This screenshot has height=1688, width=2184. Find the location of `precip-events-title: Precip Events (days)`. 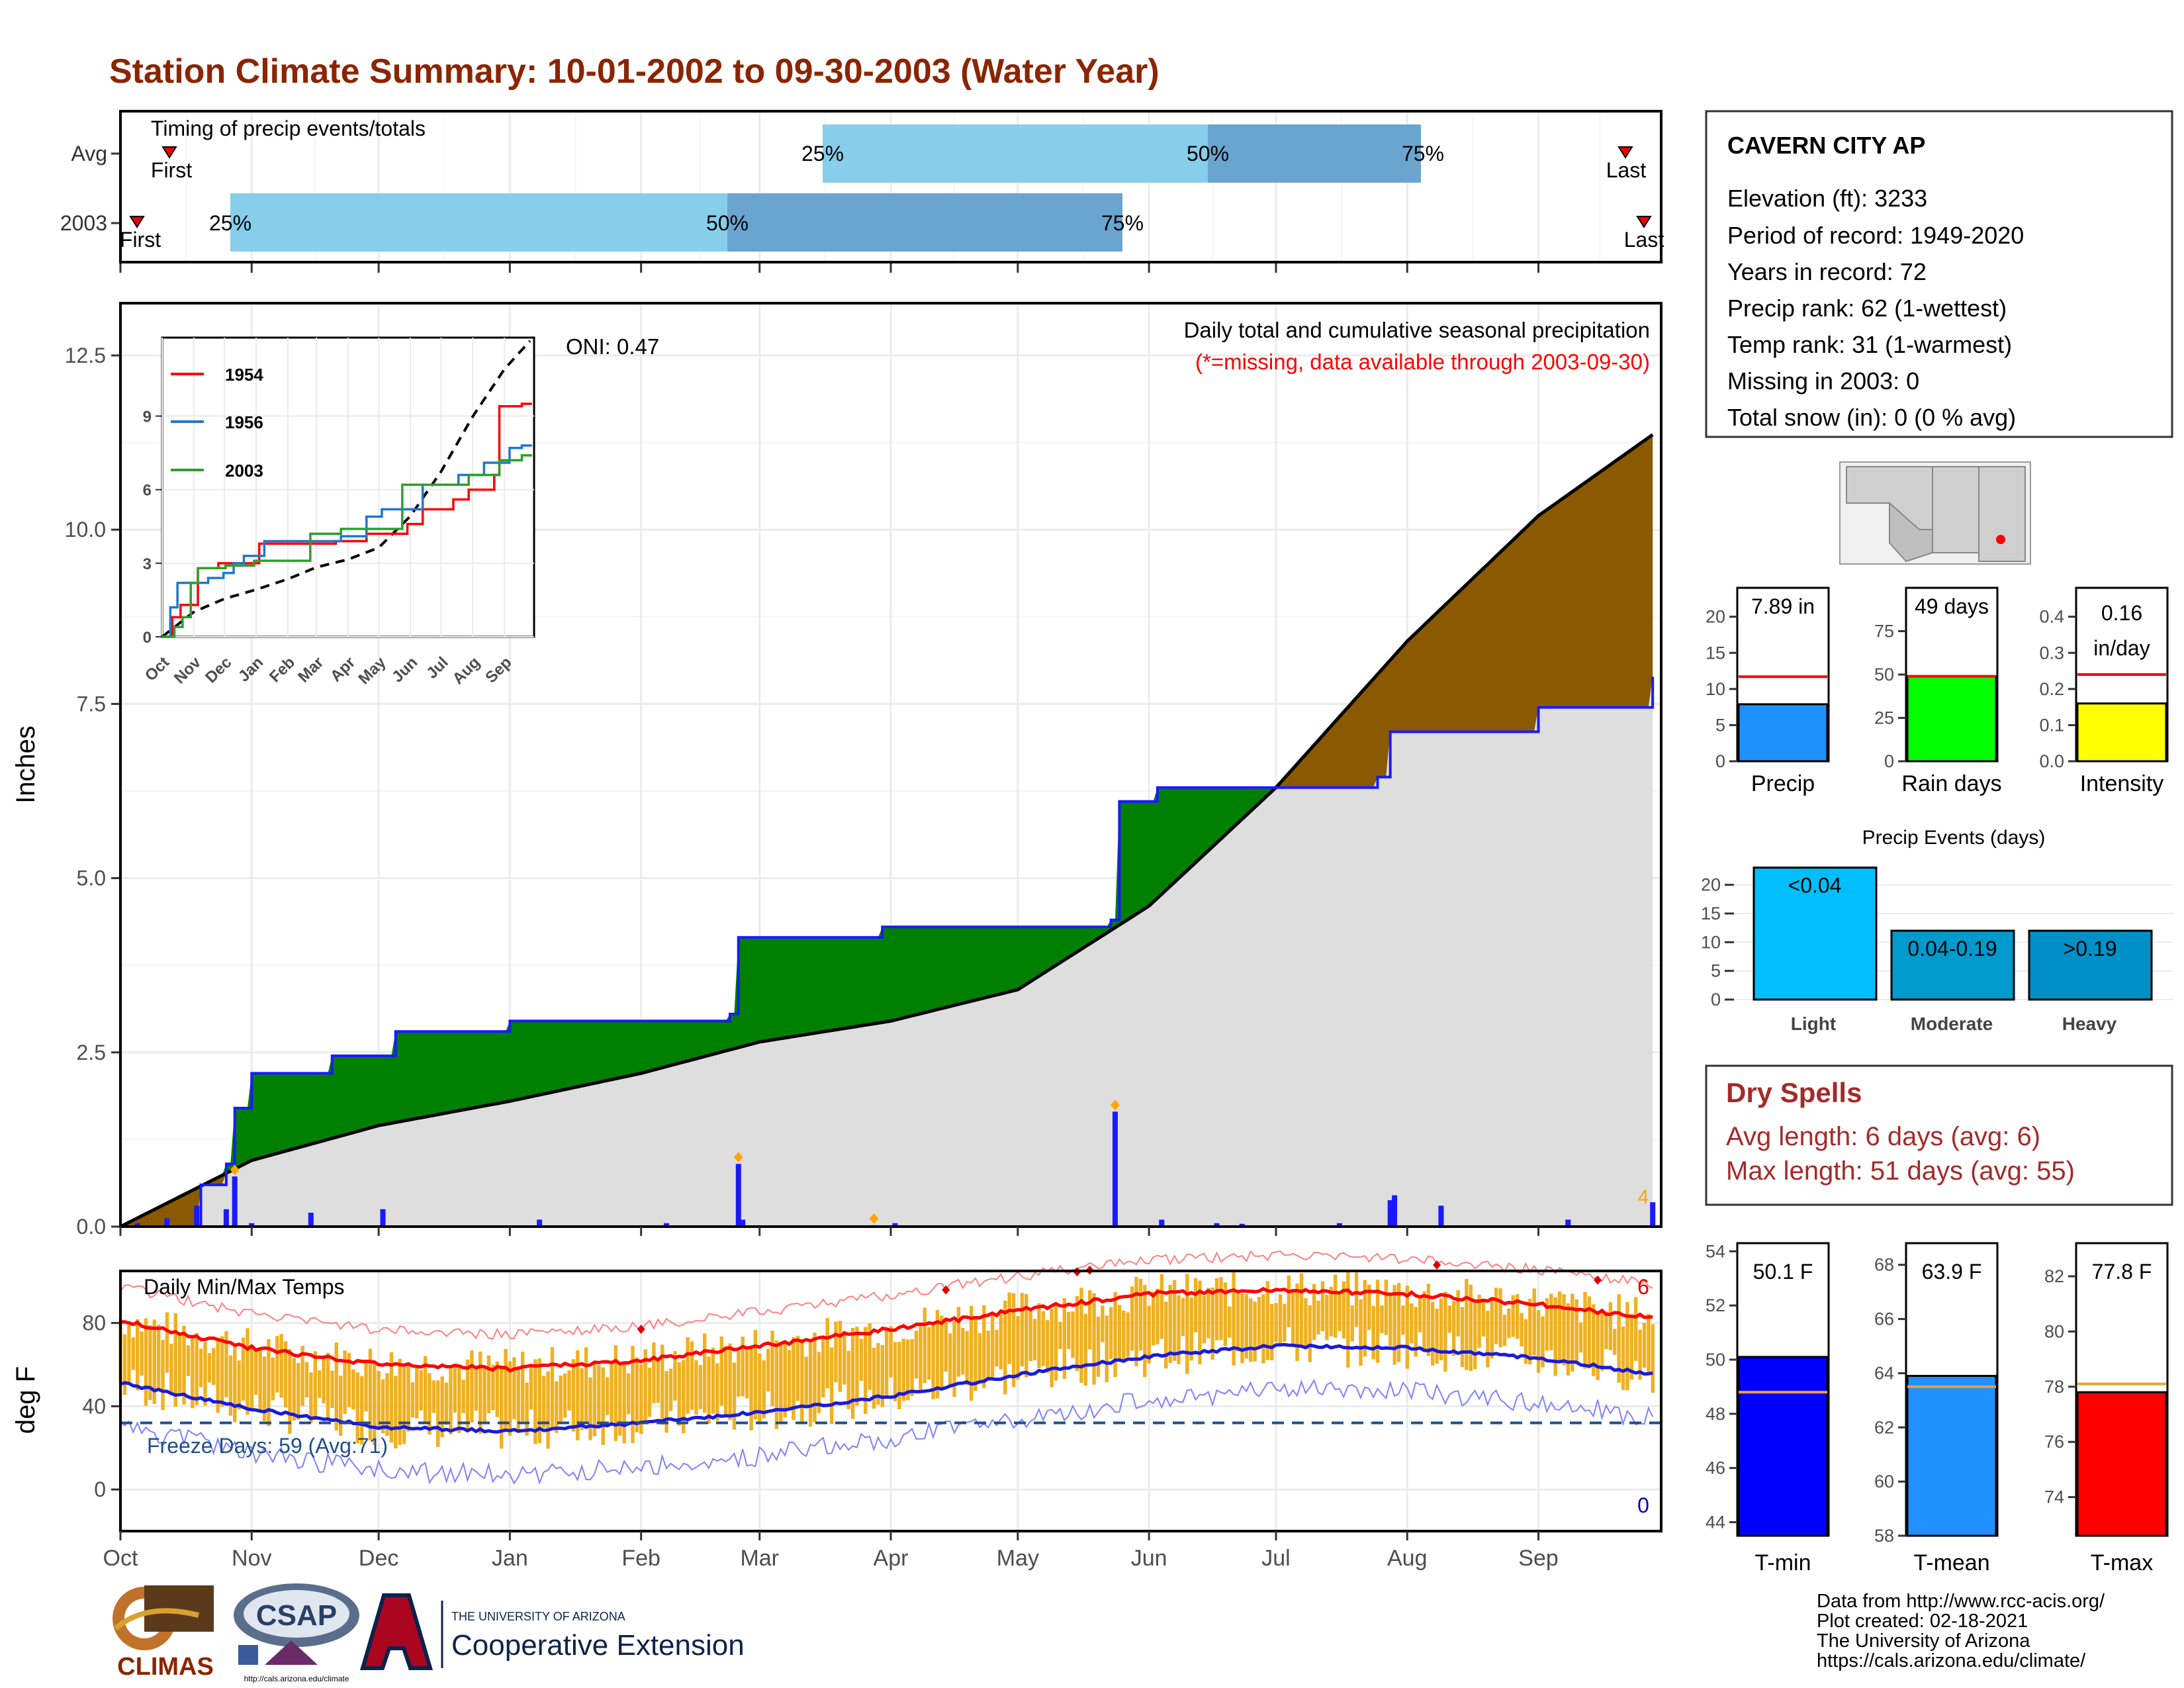

precip-events-title: Precip Events (days) is located at coordinates (1954, 838).